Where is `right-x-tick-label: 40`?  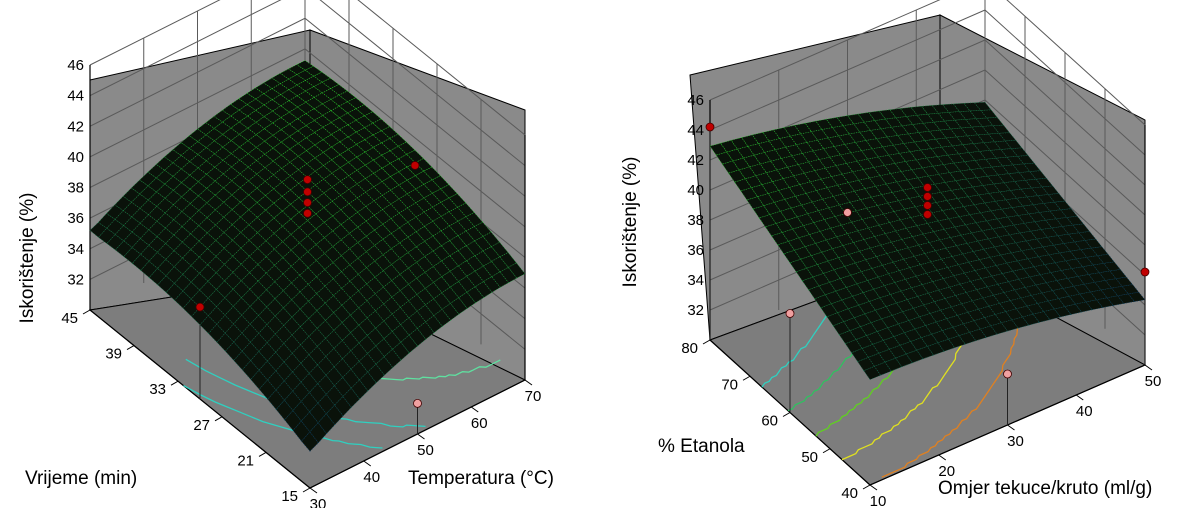 right-x-tick-label: 40 is located at coordinates (1084, 411).